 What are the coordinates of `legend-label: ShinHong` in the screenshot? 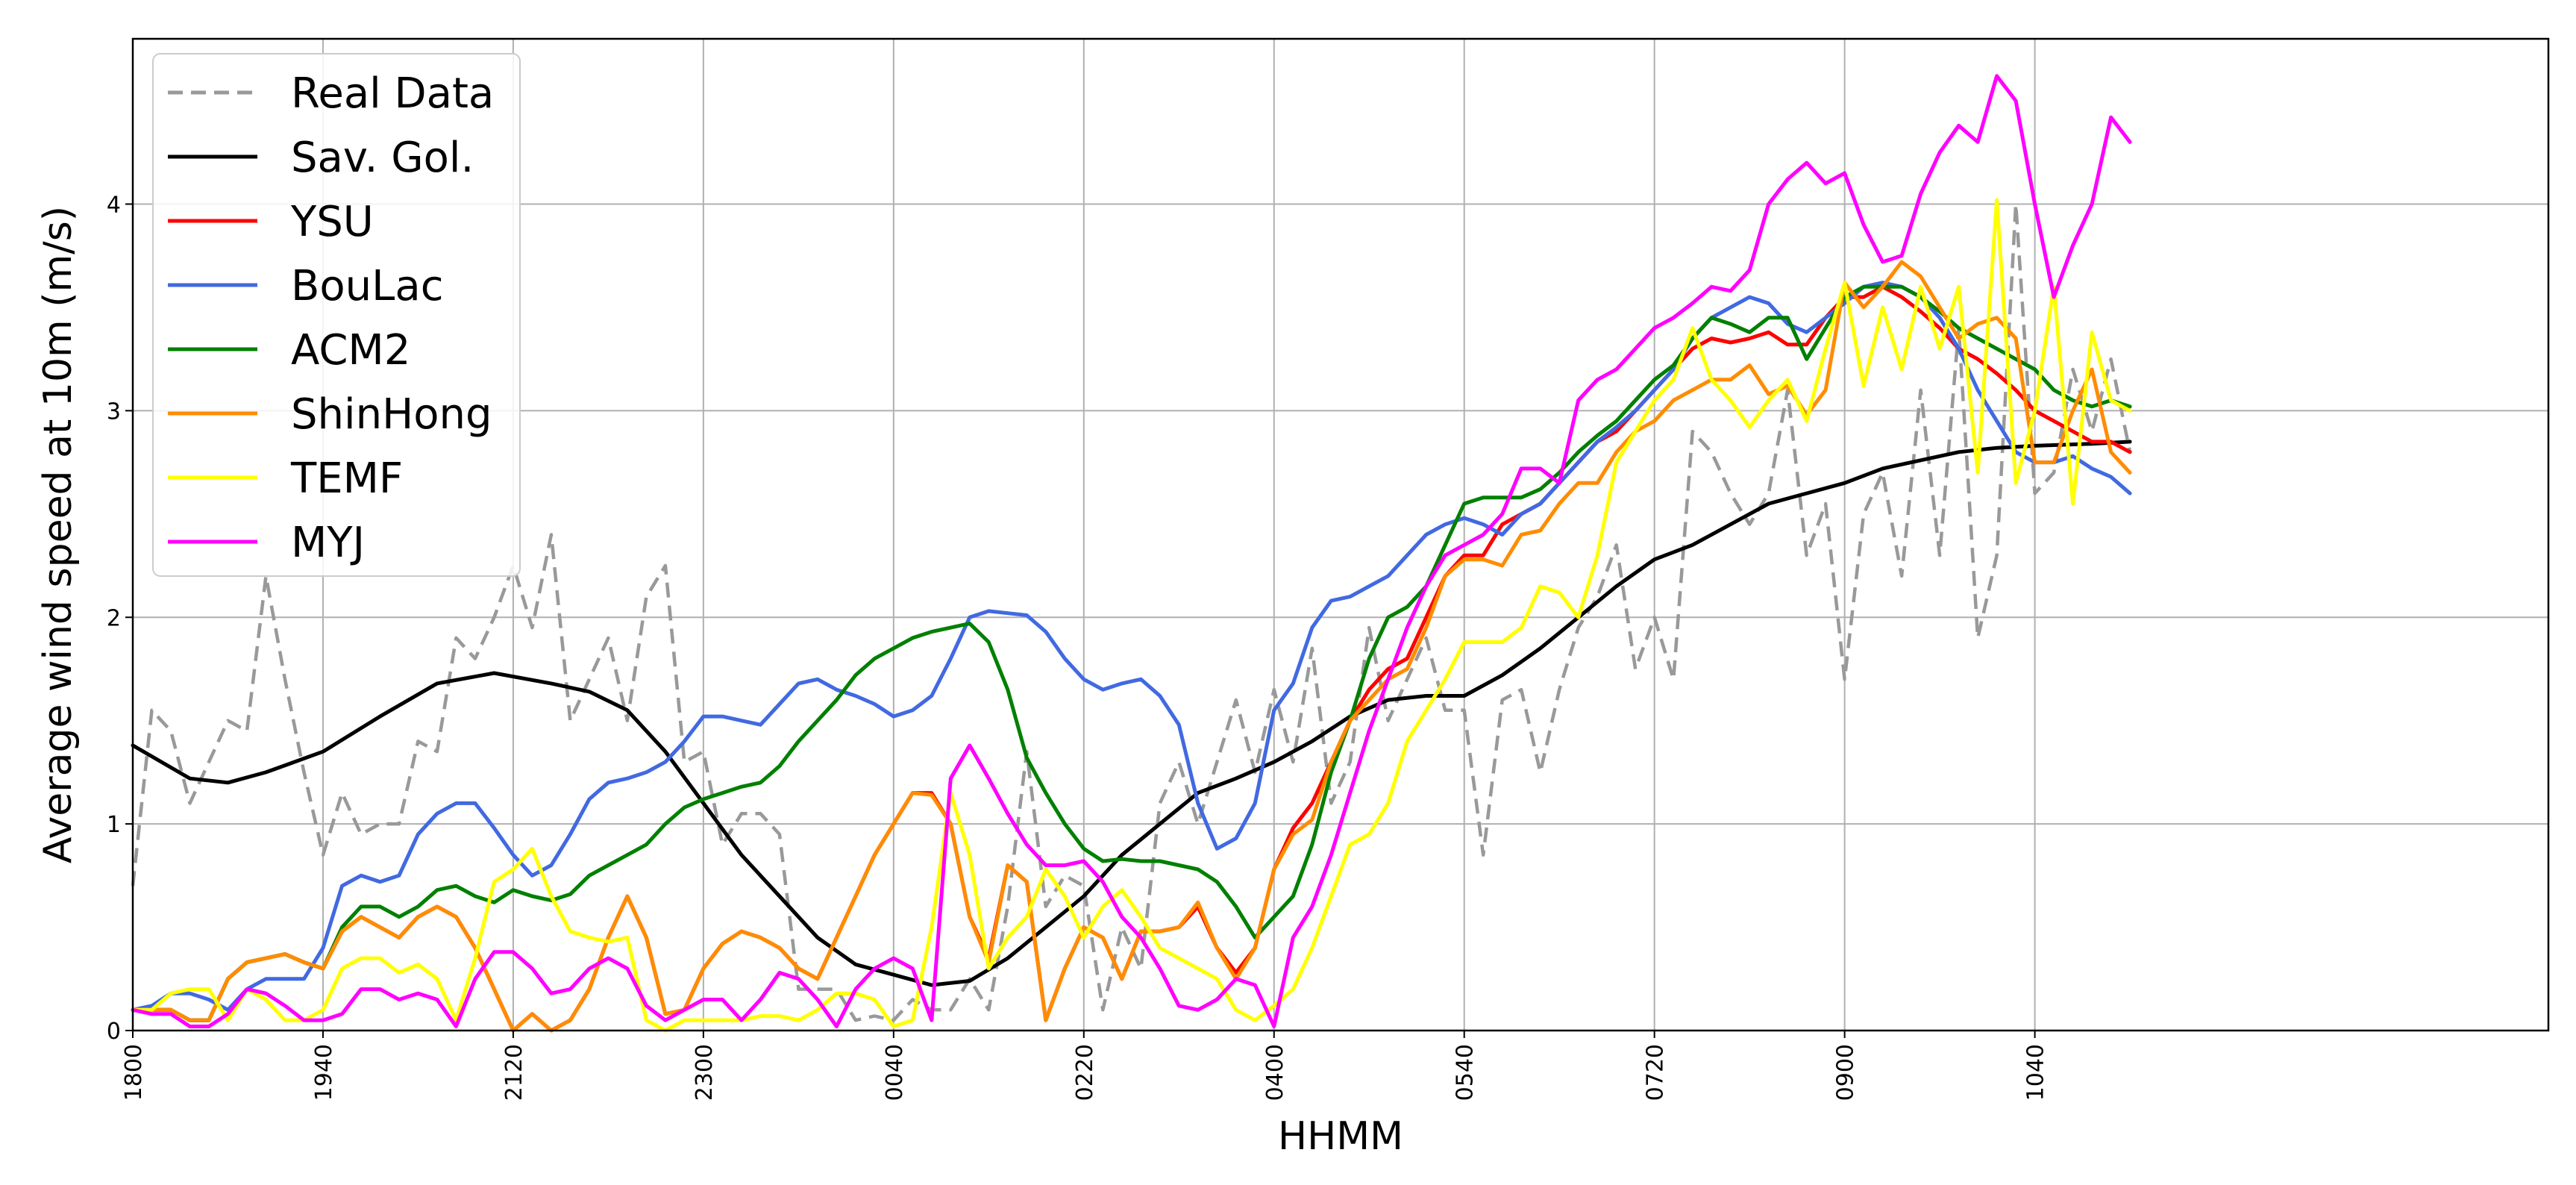 It's located at (391, 414).